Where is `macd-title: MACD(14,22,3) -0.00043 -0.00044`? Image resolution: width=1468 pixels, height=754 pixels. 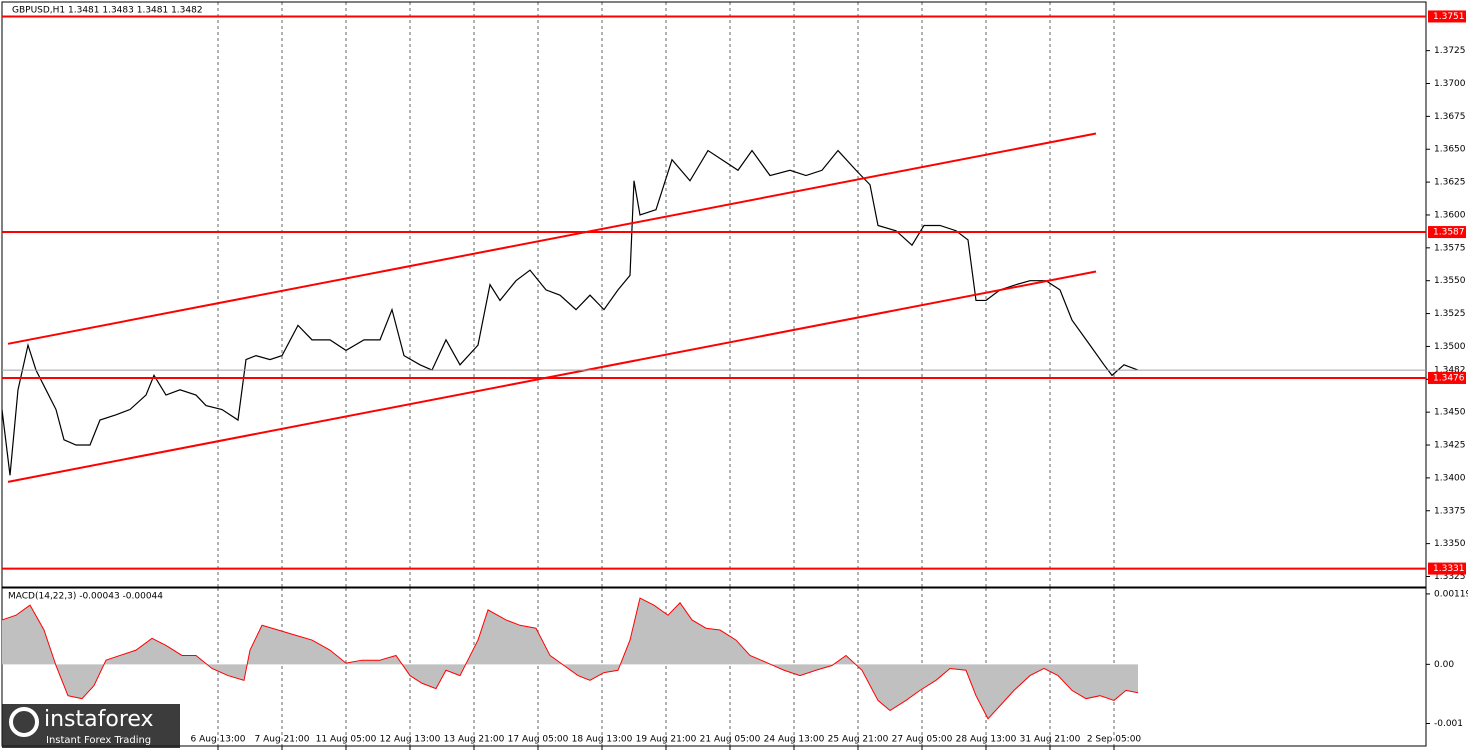
macd-title: MACD(14,22,3) -0.00043 -0.00044 is located at coordinates (85, 597).